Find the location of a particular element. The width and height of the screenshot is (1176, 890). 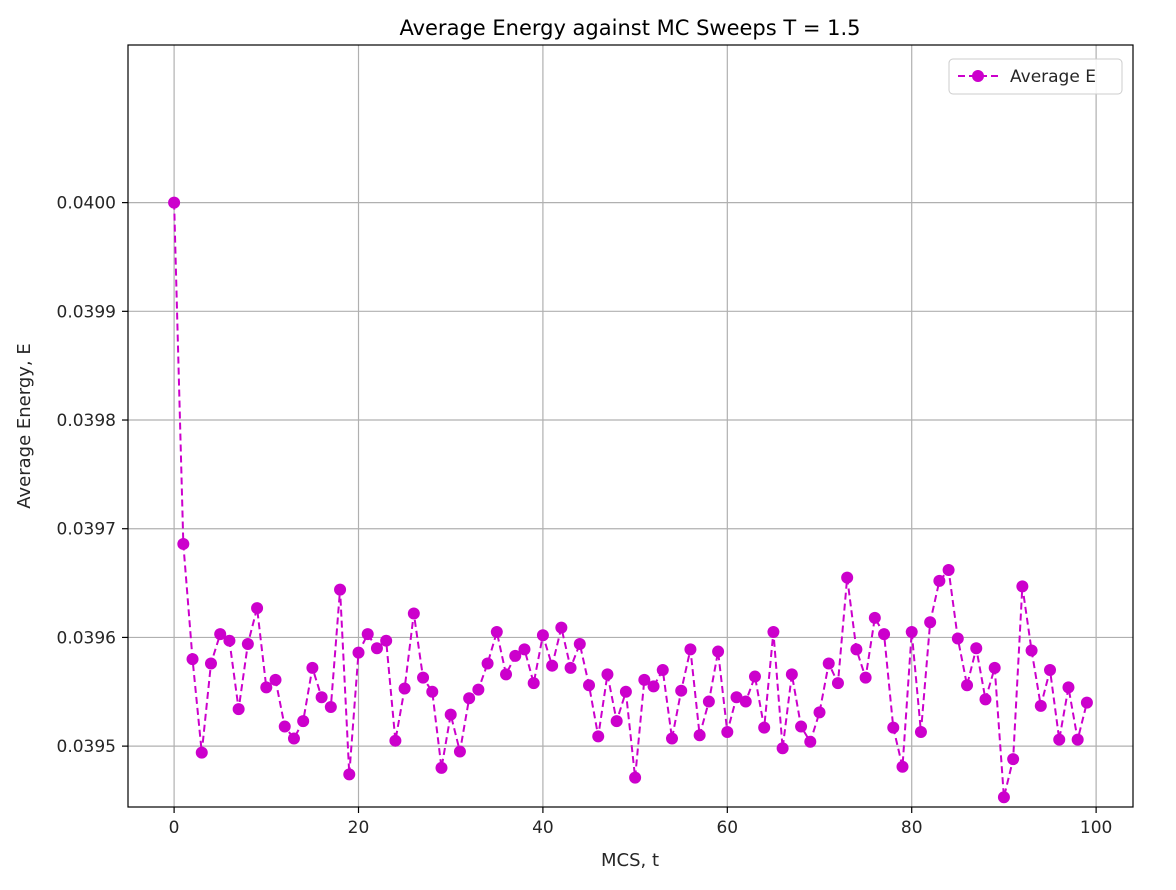

x-axis-ticks: 0 20 40 60 80 100 is located at coordinates (640, 822).